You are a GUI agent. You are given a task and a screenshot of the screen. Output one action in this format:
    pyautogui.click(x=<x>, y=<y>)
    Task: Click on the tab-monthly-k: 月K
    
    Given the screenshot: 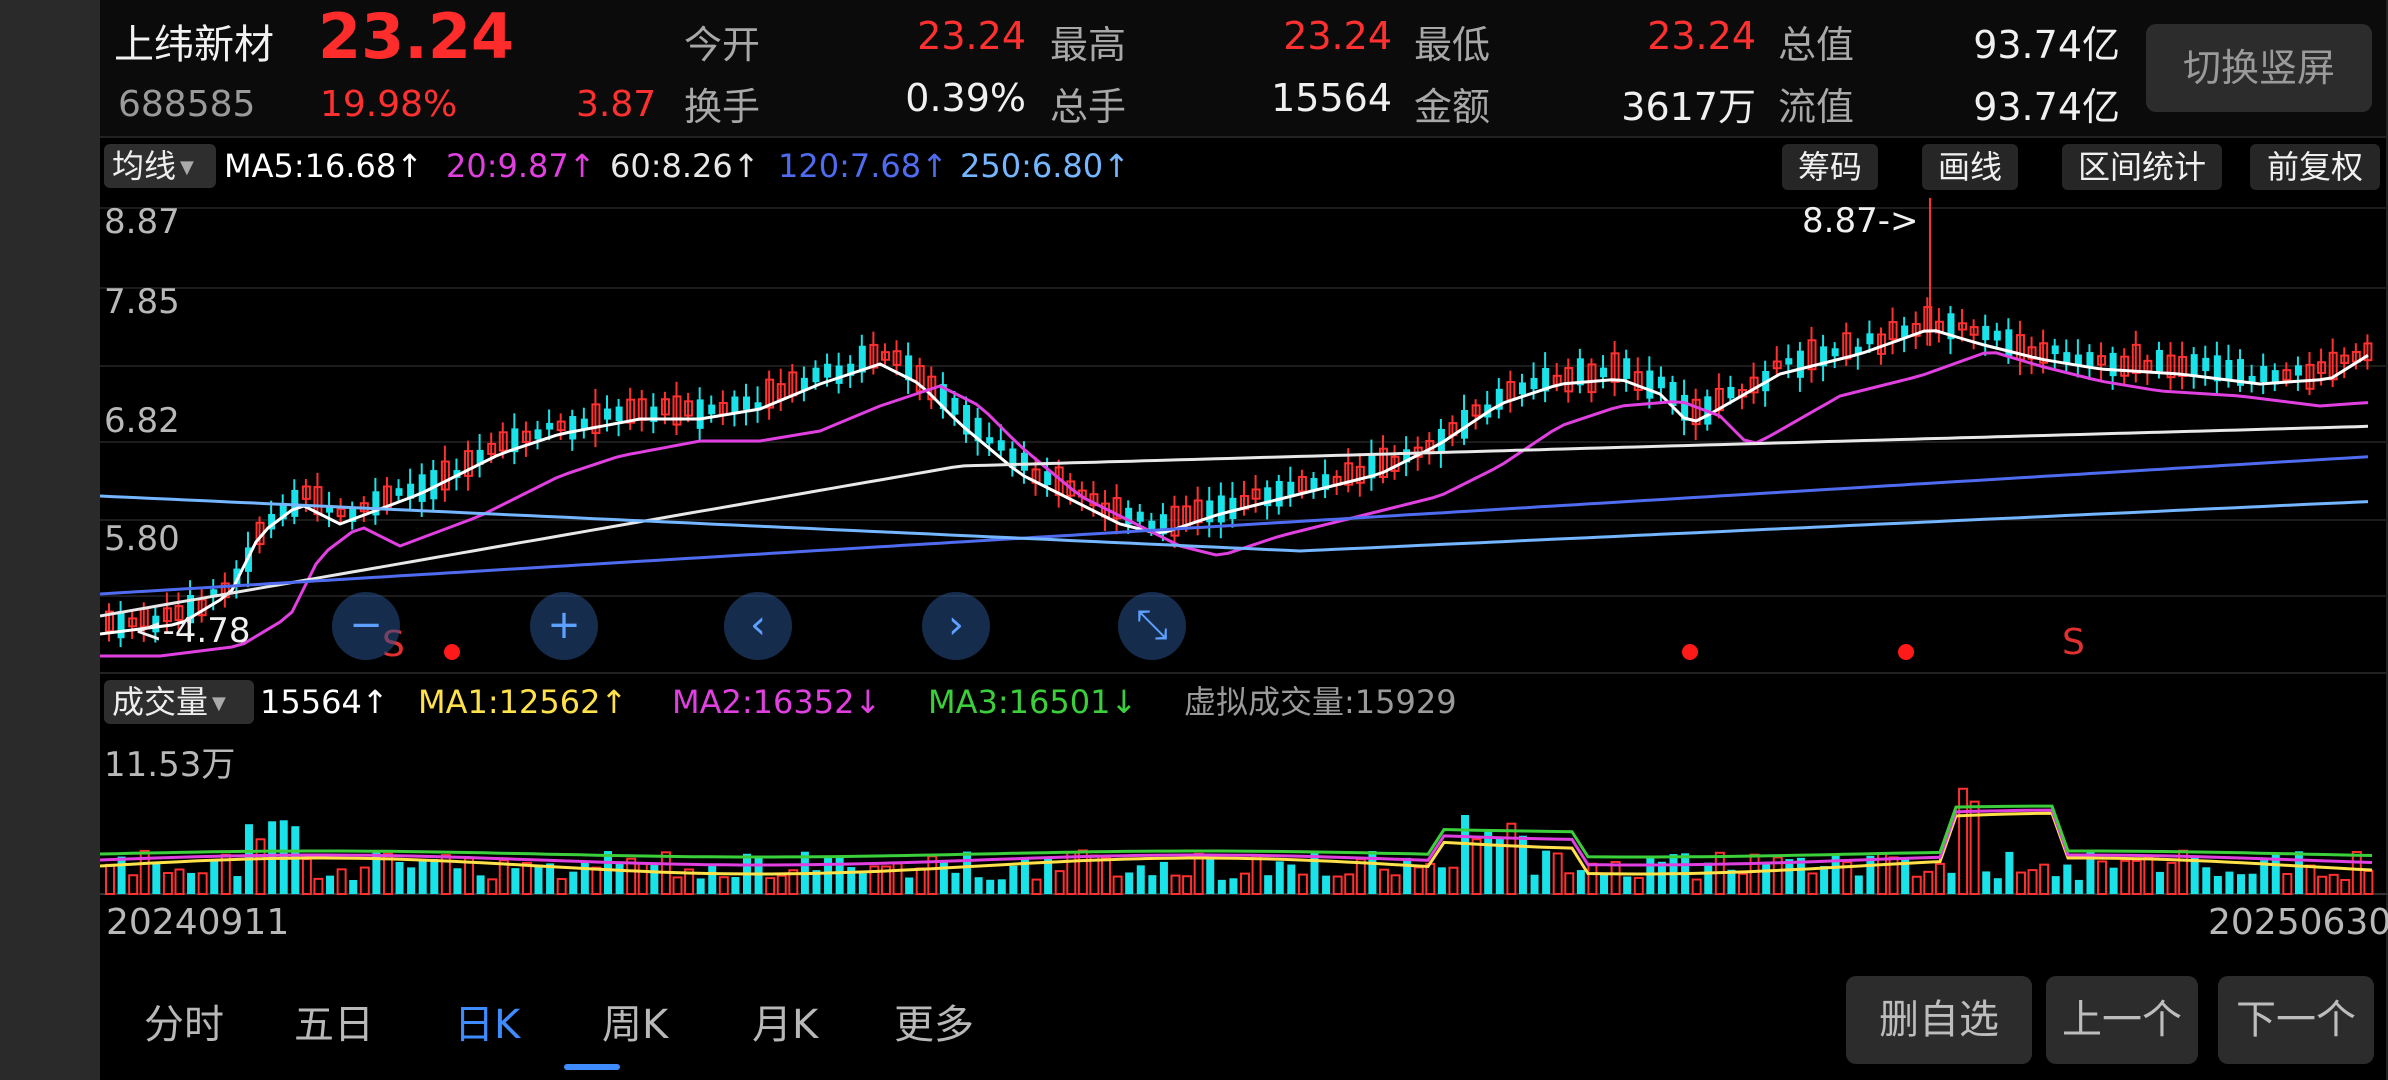 What is the action you would take?
    pyautogui.click(x=785, y=1025)
    